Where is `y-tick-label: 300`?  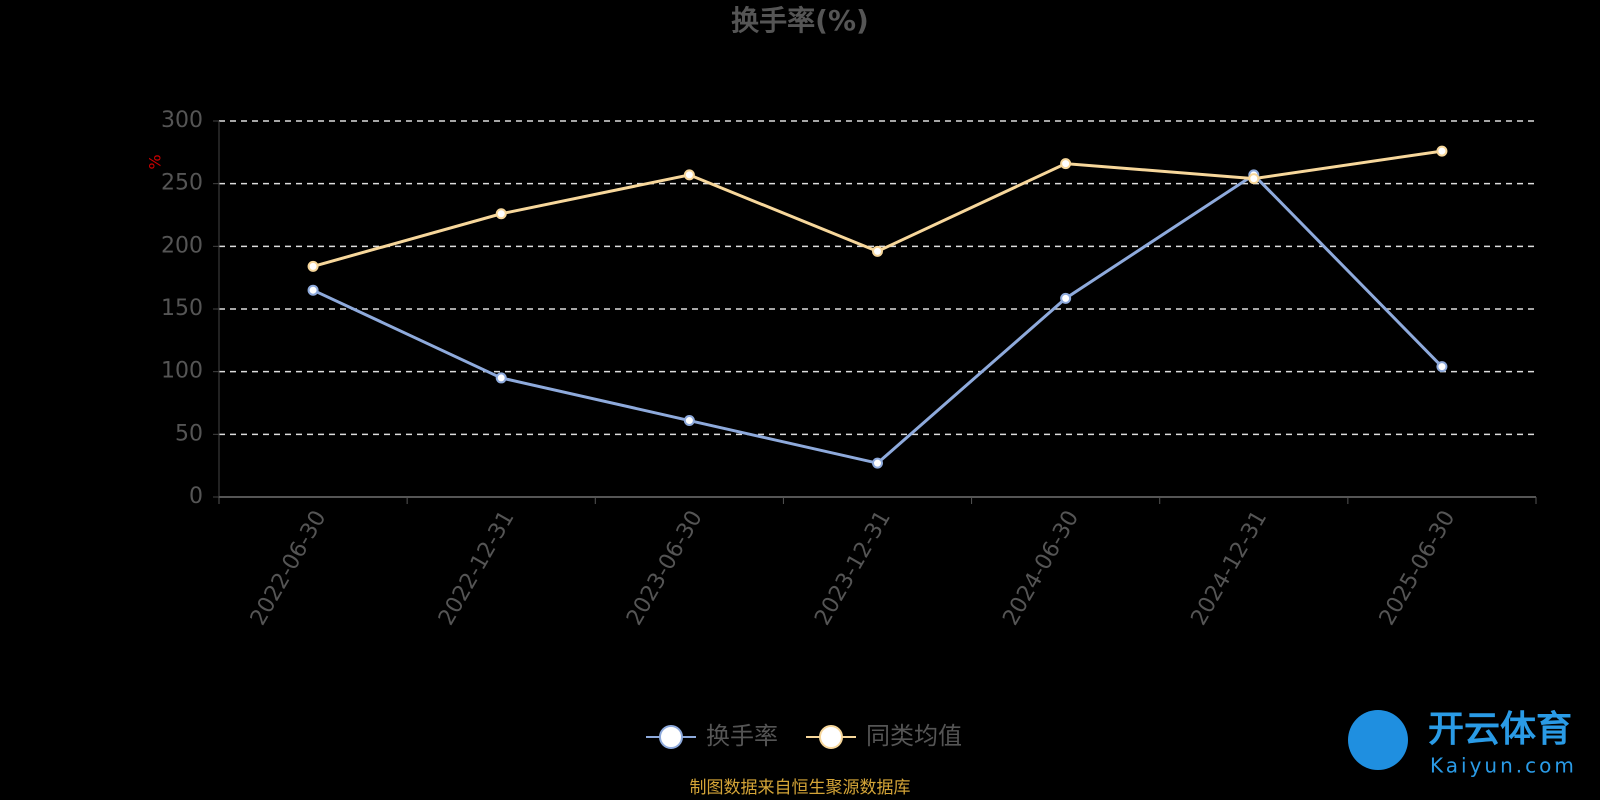 y-tick-label: 300 is located at coordinates (182, 120).